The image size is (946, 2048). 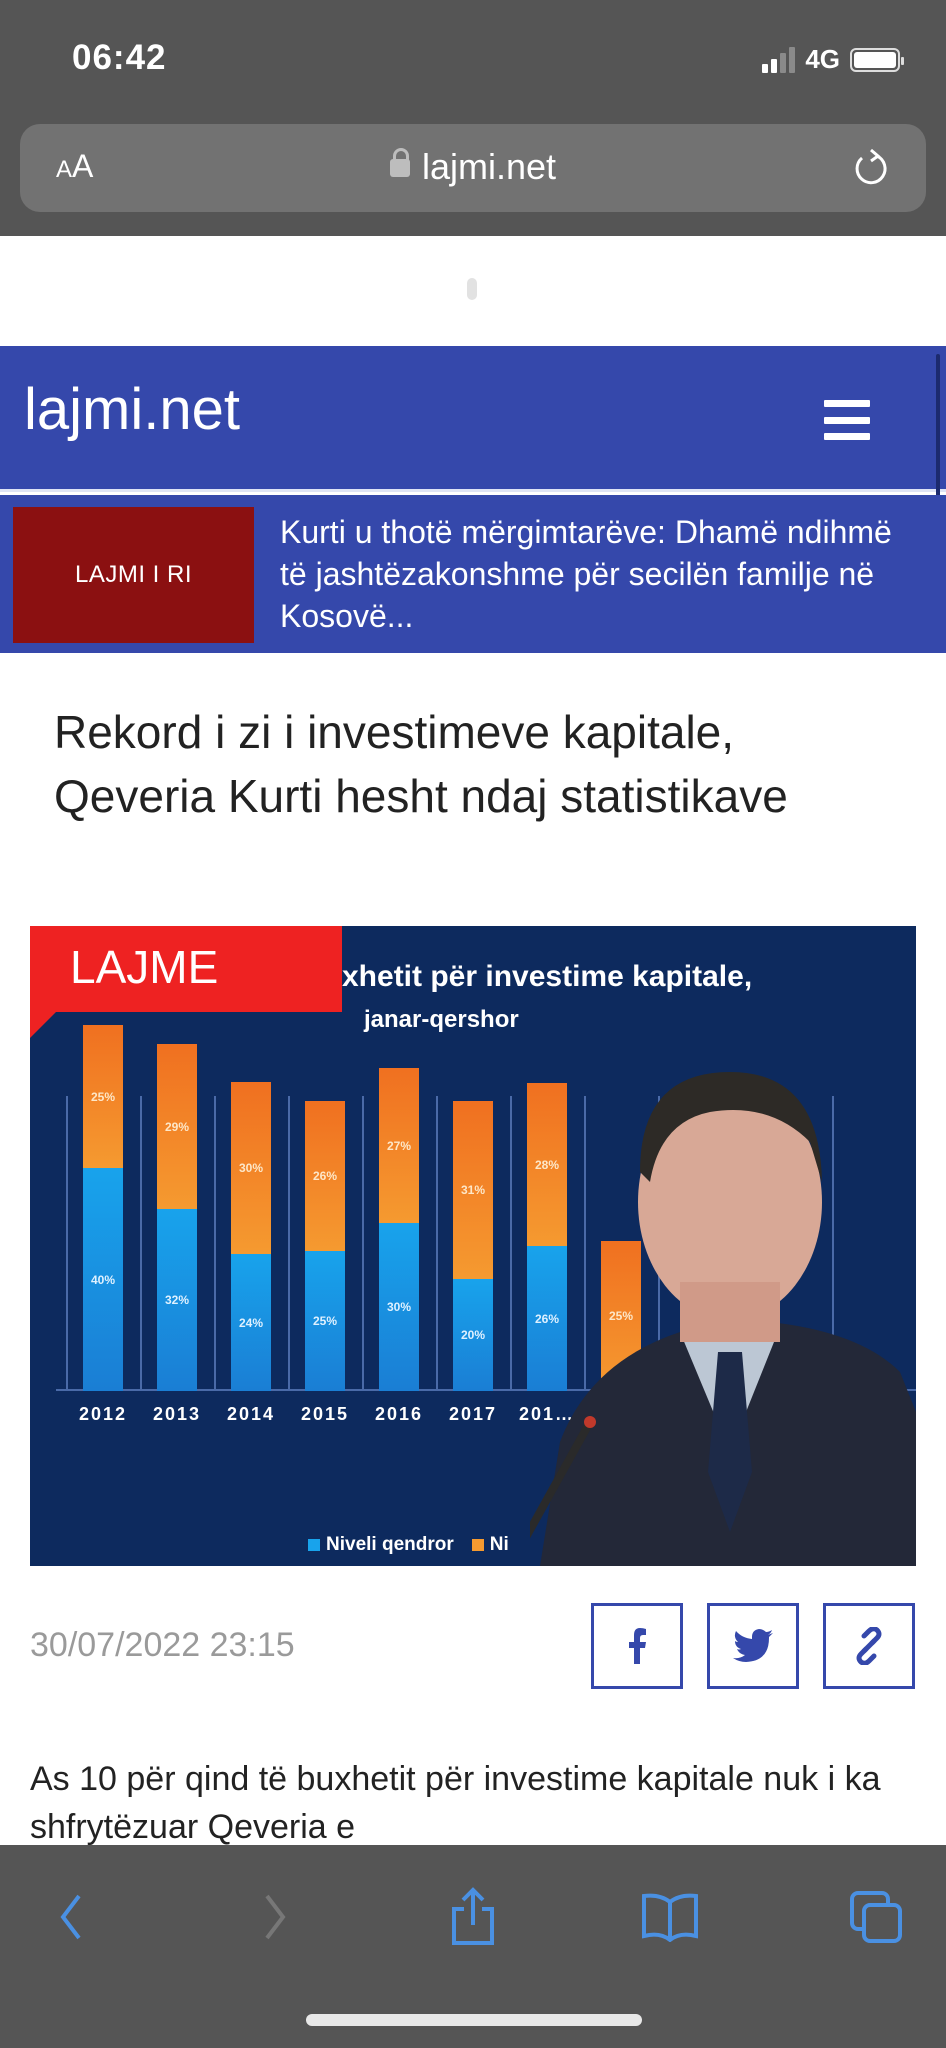 I want to click on bookmarks-button, so click(x=670, y=1917).